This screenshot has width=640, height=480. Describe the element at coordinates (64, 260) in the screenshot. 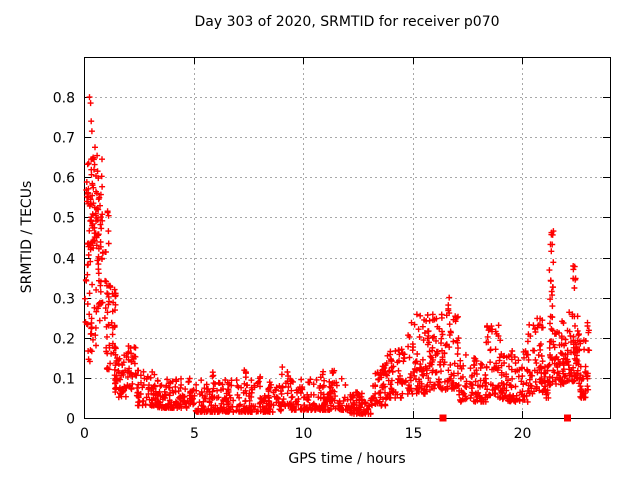

I see `svg-text: 0.4` at that location.